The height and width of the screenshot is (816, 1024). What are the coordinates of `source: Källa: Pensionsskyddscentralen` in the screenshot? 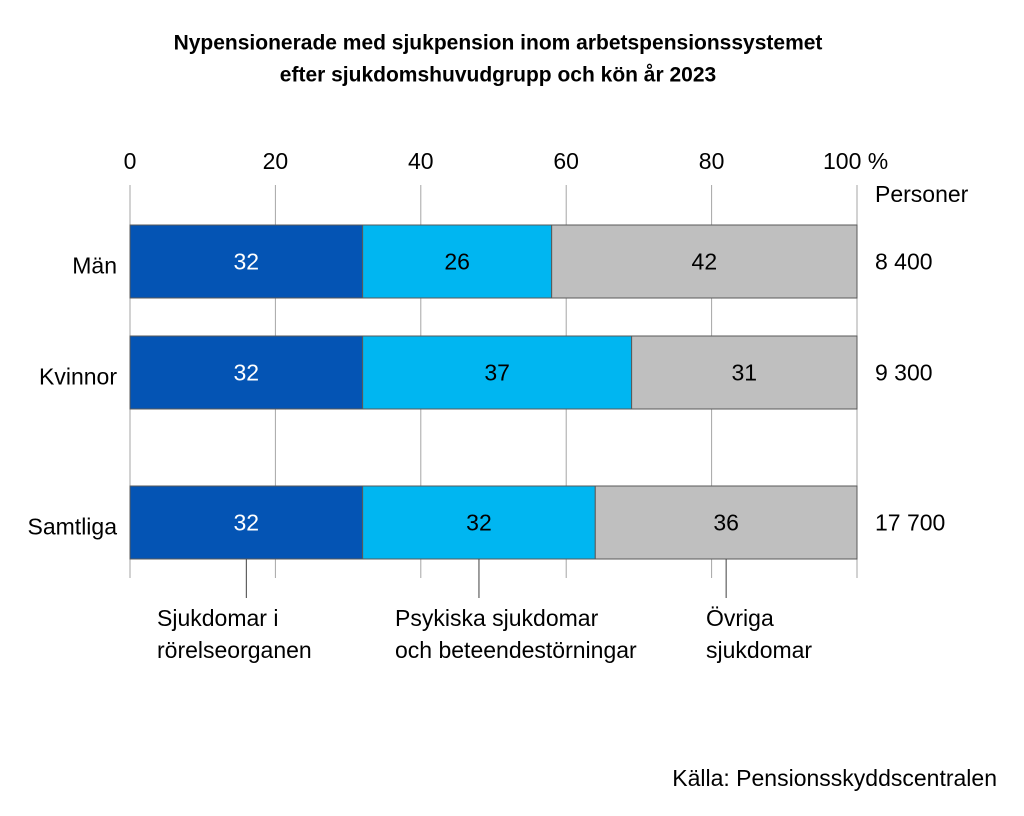 It's located at (834, 778).